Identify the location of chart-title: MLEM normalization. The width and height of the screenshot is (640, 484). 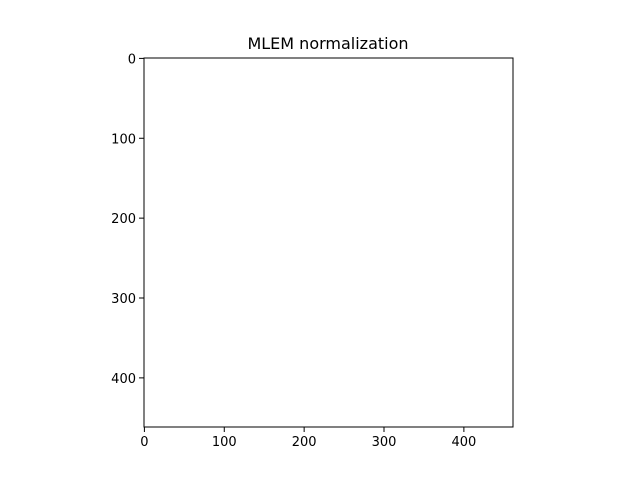
(327, 43).